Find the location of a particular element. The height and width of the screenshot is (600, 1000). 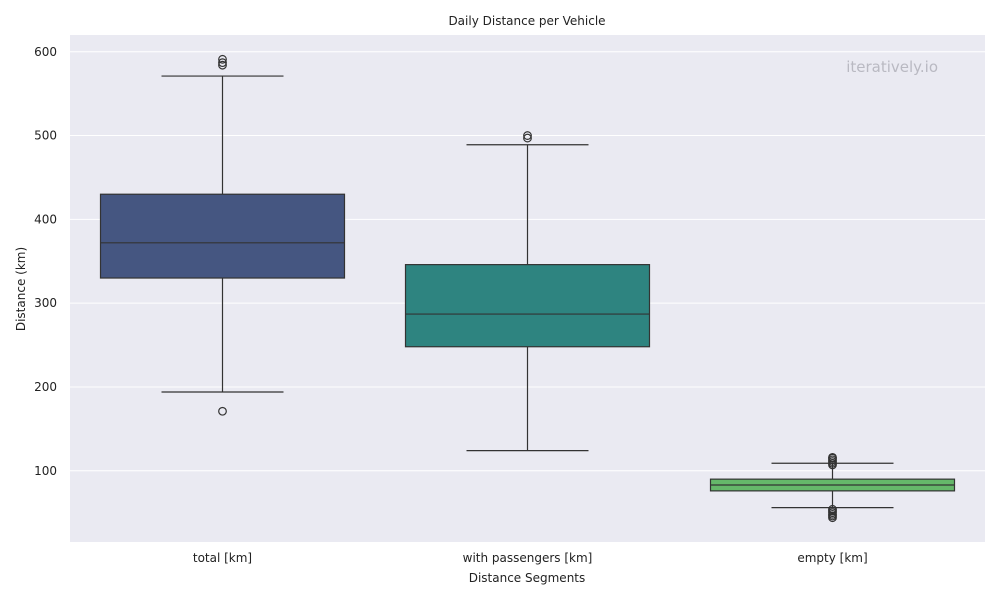

y-tick-labels: 100 200 300 400 500 600 is located at coordinates (45, 261).